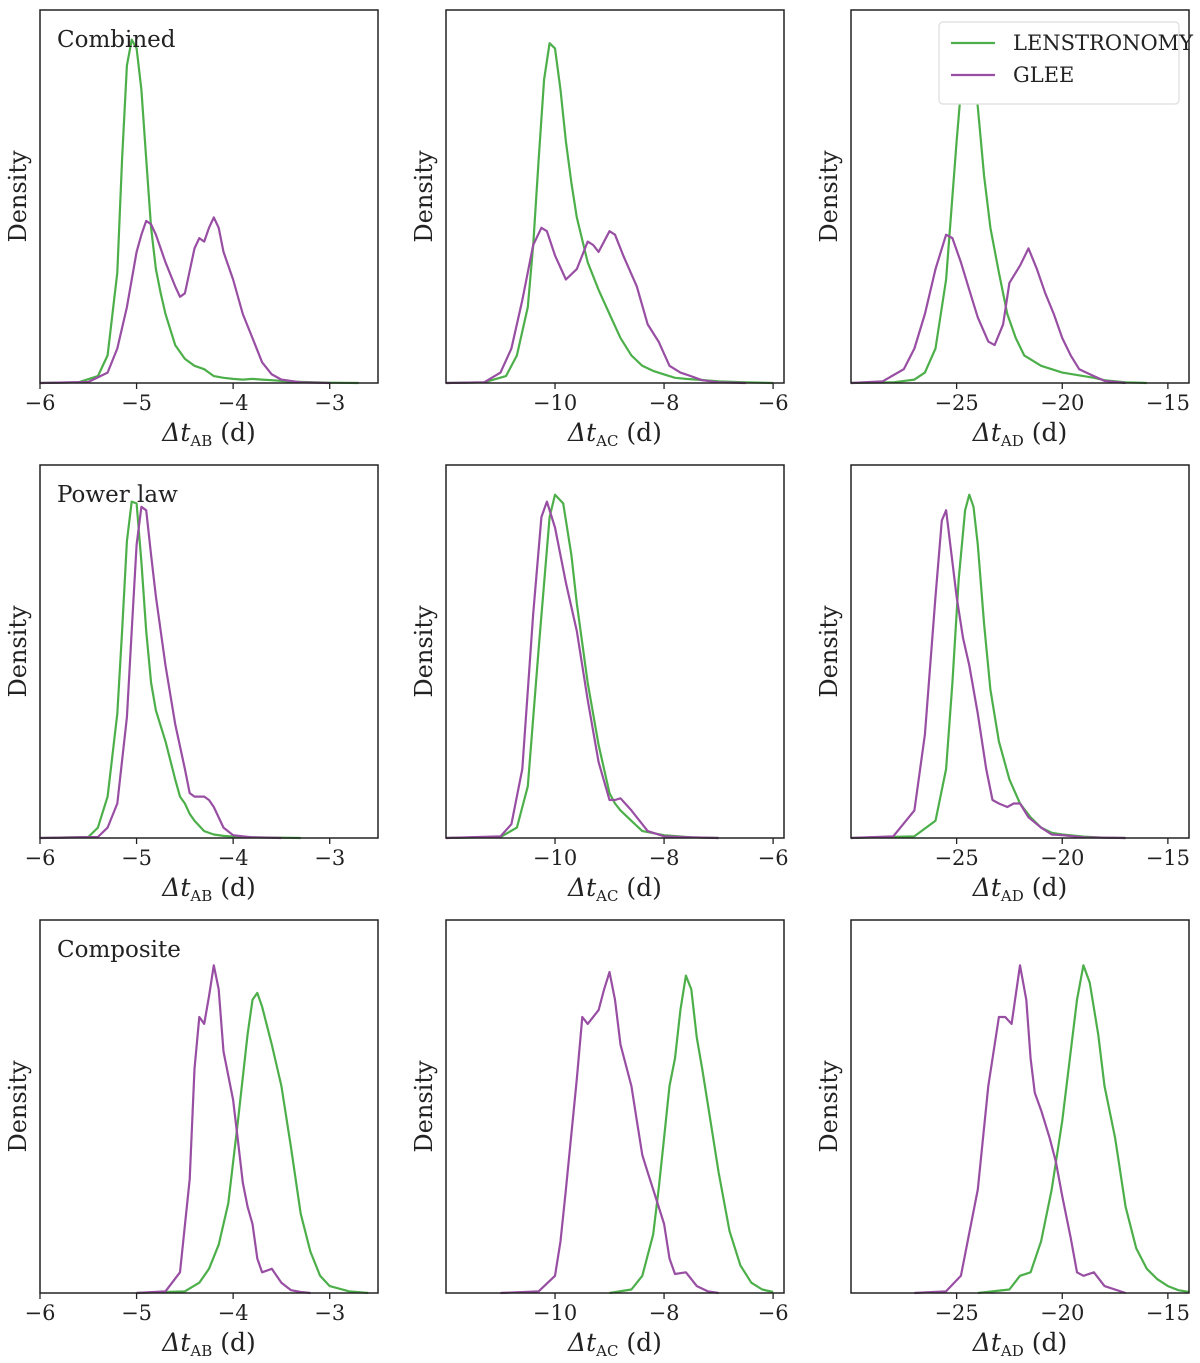  I want to click on panel-1-1: −10 −8 −6 ΔtAC (d) Density, so click(599, 684).